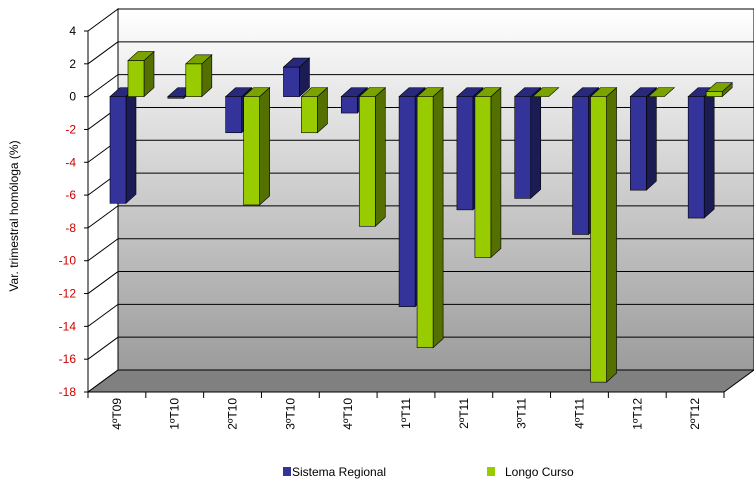 This screenshot has height=483, width=754. Describe the element at coordinates (117, 414) in the screenshot. I see `x-tick-label: 4ºT09` at that location.